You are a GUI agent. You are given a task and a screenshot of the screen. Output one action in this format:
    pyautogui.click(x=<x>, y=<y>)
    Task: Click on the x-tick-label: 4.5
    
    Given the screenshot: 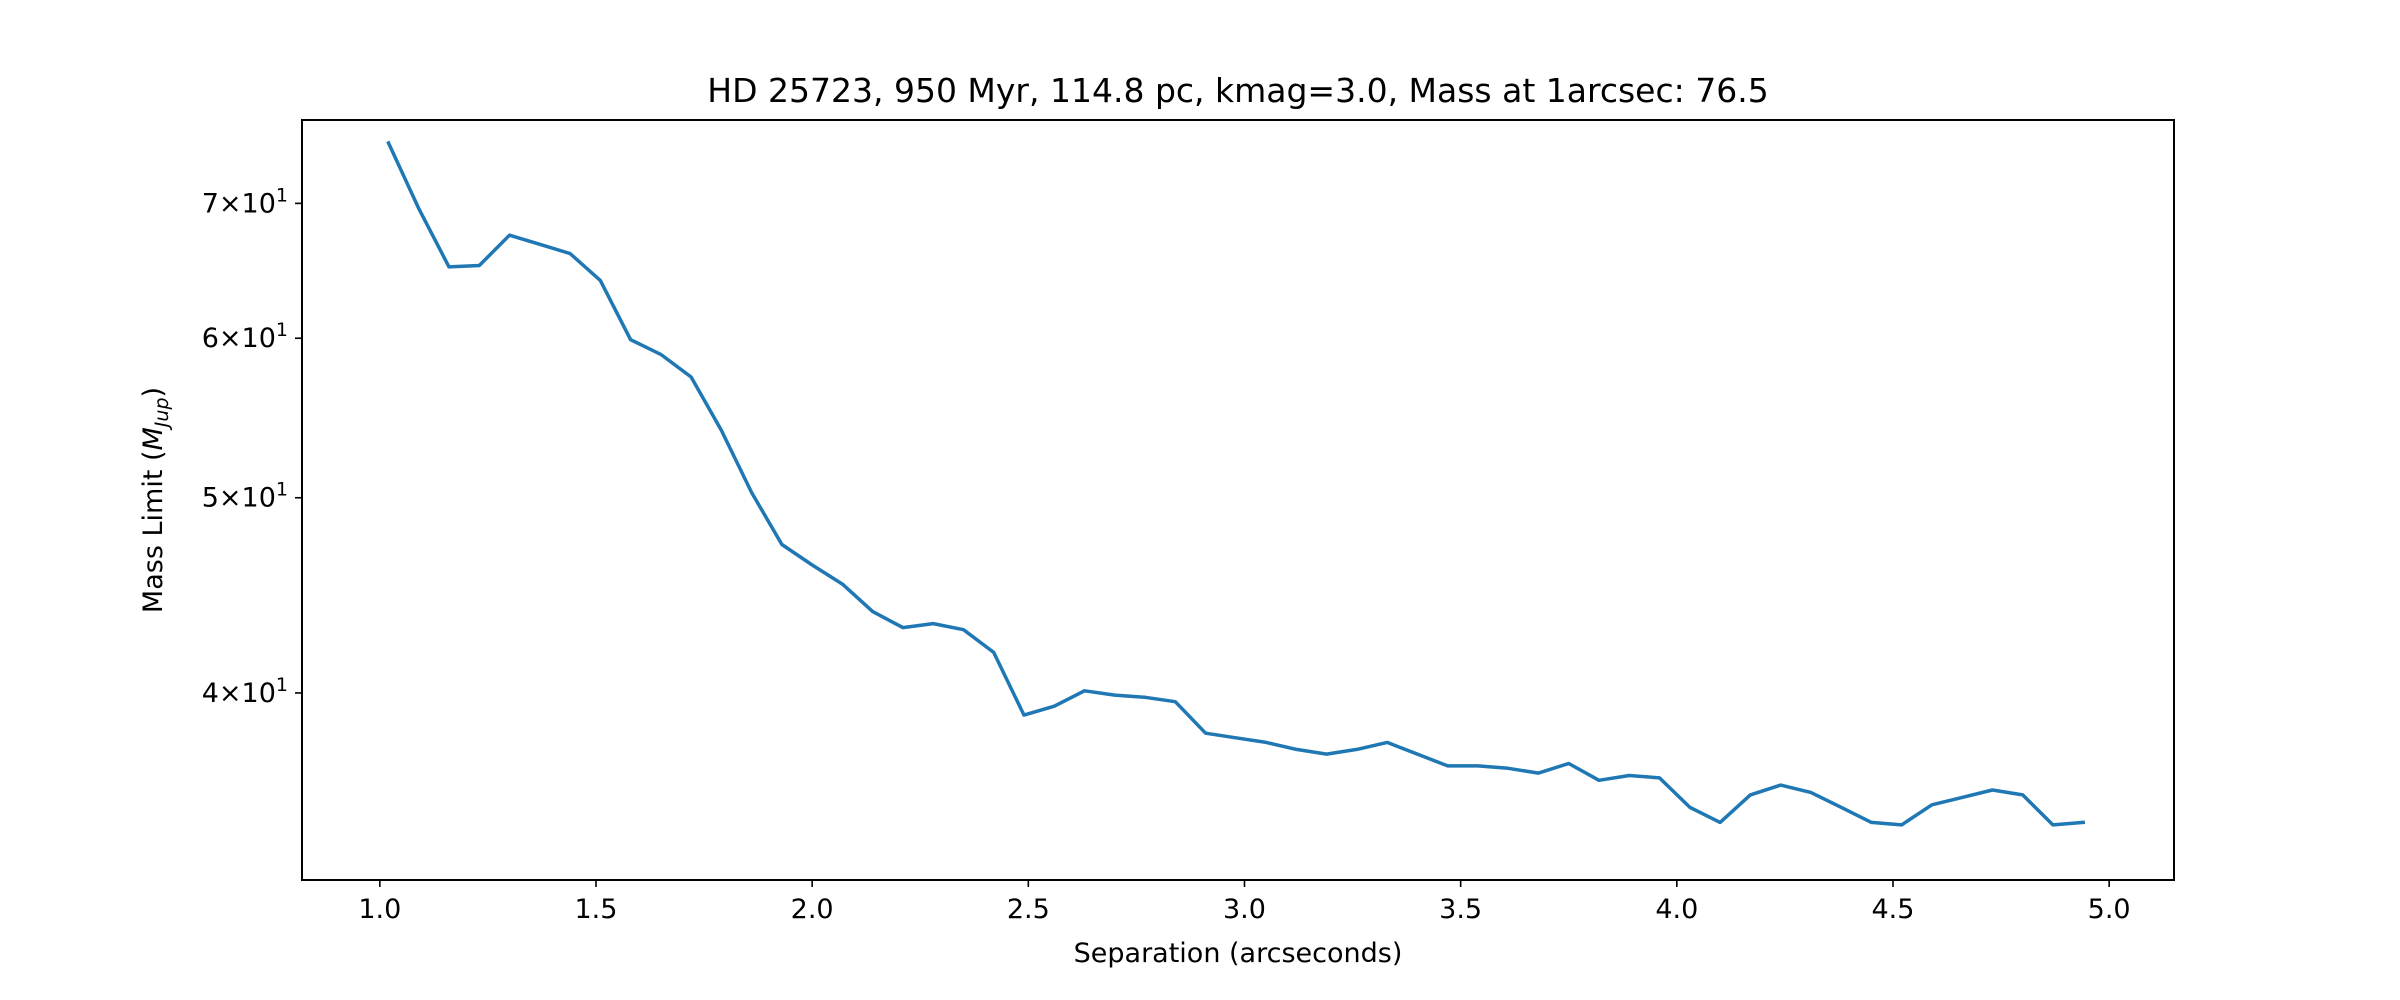 What is the action you would take?
    pyautogui.click(x=1893, y=909)
    